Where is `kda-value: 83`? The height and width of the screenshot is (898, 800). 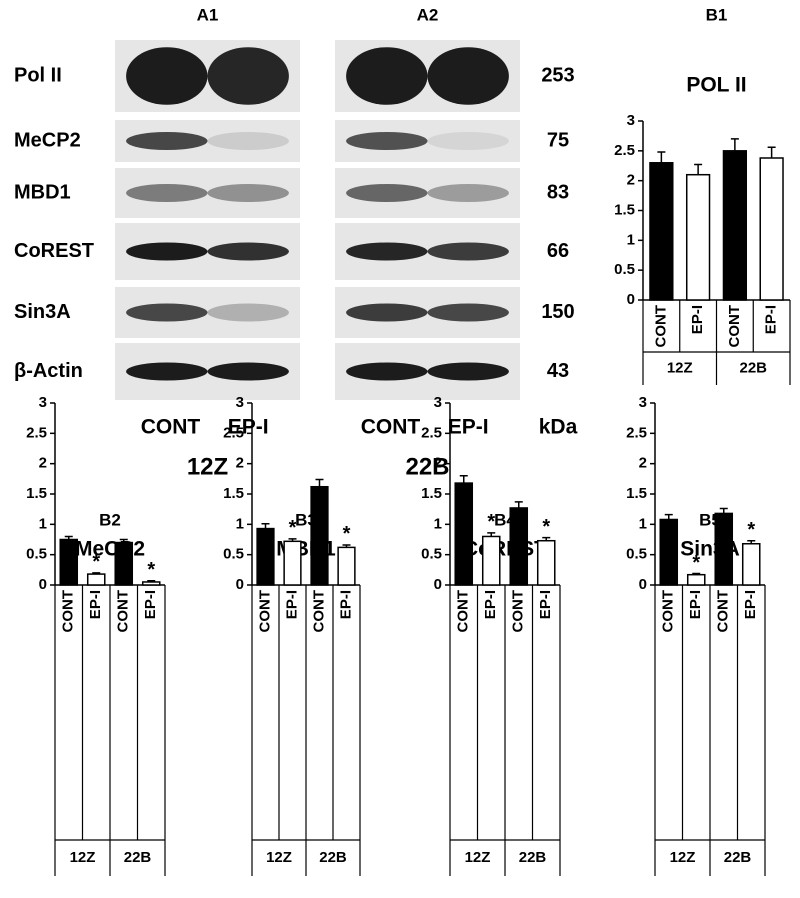 kda-value: 83 is located at coordinates (558, 192).